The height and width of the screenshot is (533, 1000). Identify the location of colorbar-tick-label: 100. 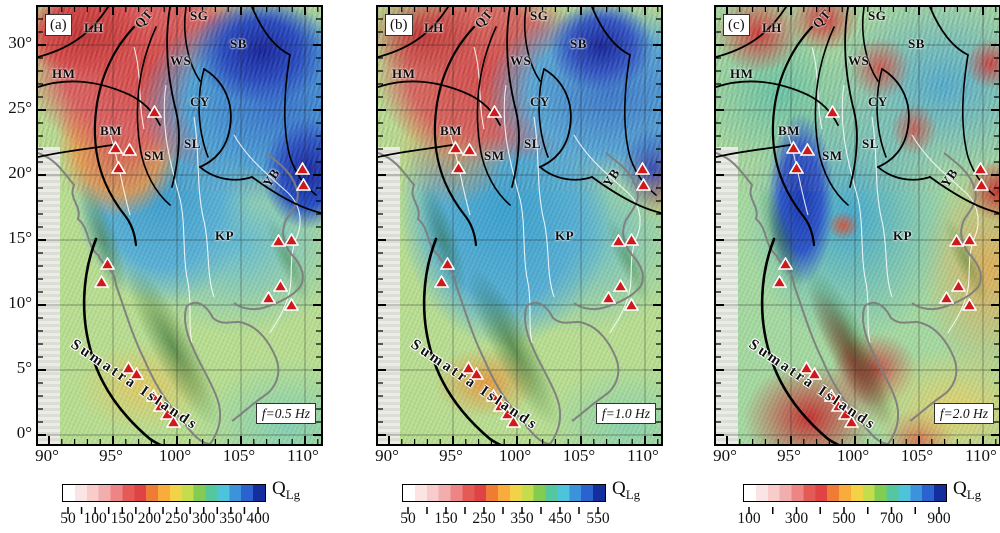
(95, 518).